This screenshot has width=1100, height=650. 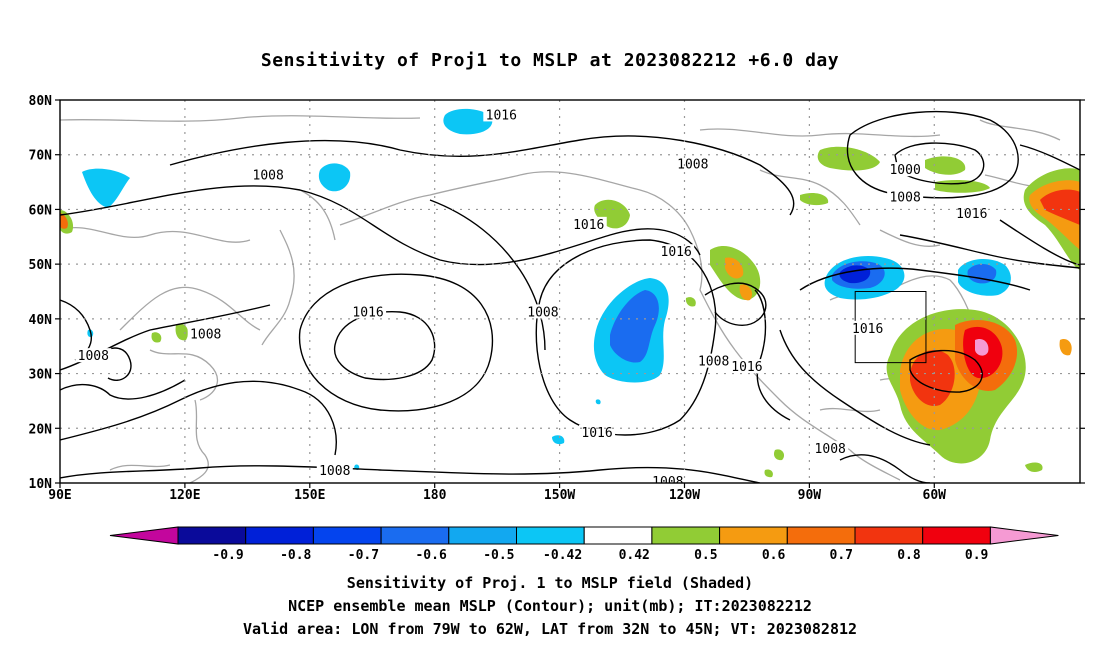 I want to click on contour-label: 1000, so click(x=904, y=170).